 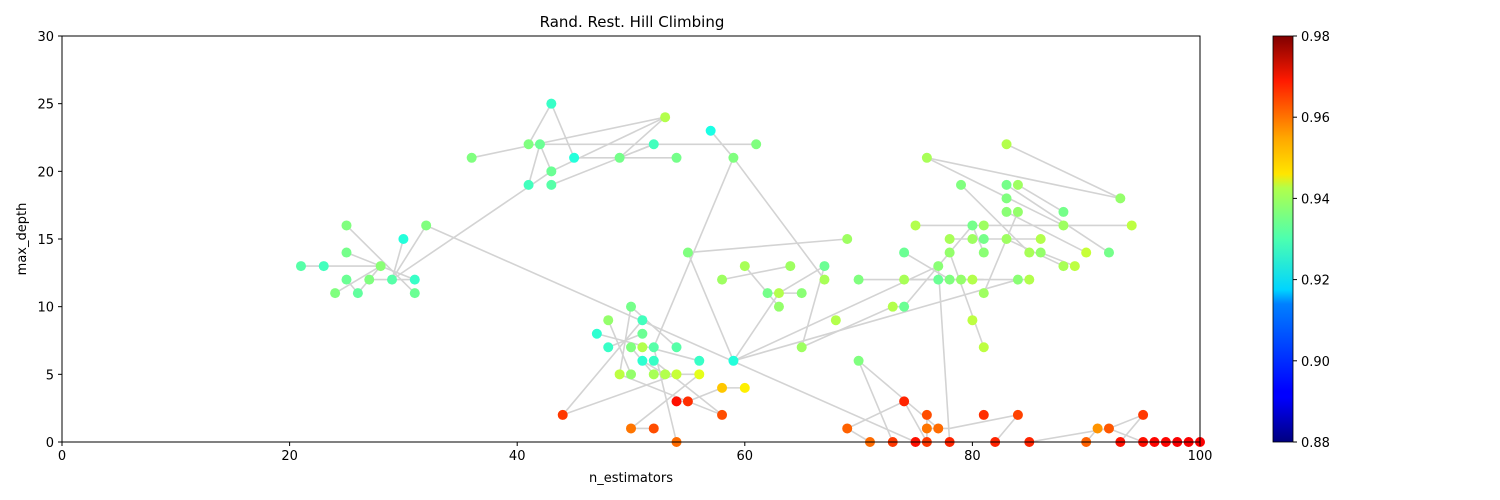 I want to click on colorbar-tick-label: 0.96, so click(x=1315, y=118).